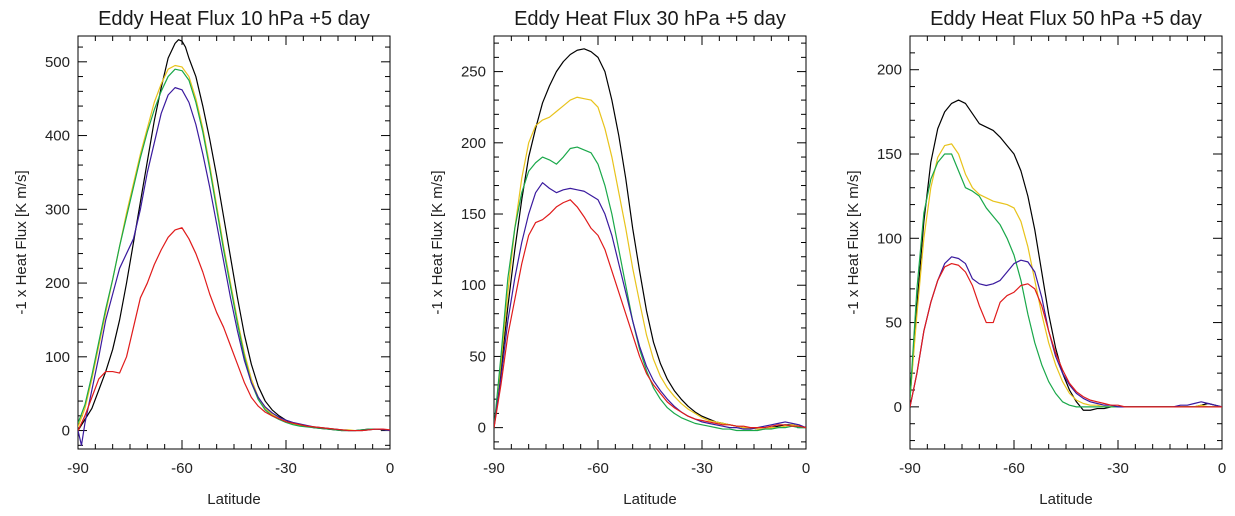  Describe the element at coordinates (57, 62) in the screenshot. I see `y-tick-label: 500` at that location.